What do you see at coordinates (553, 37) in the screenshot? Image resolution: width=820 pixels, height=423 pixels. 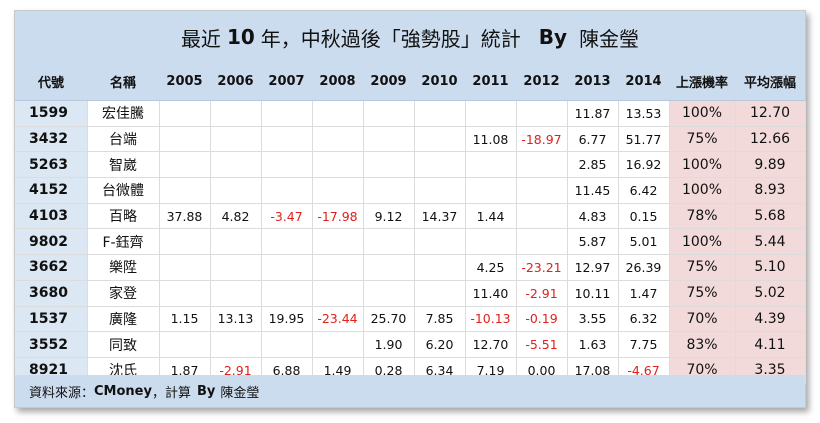 I see `title-by: By` at bounding box center [553, 37].